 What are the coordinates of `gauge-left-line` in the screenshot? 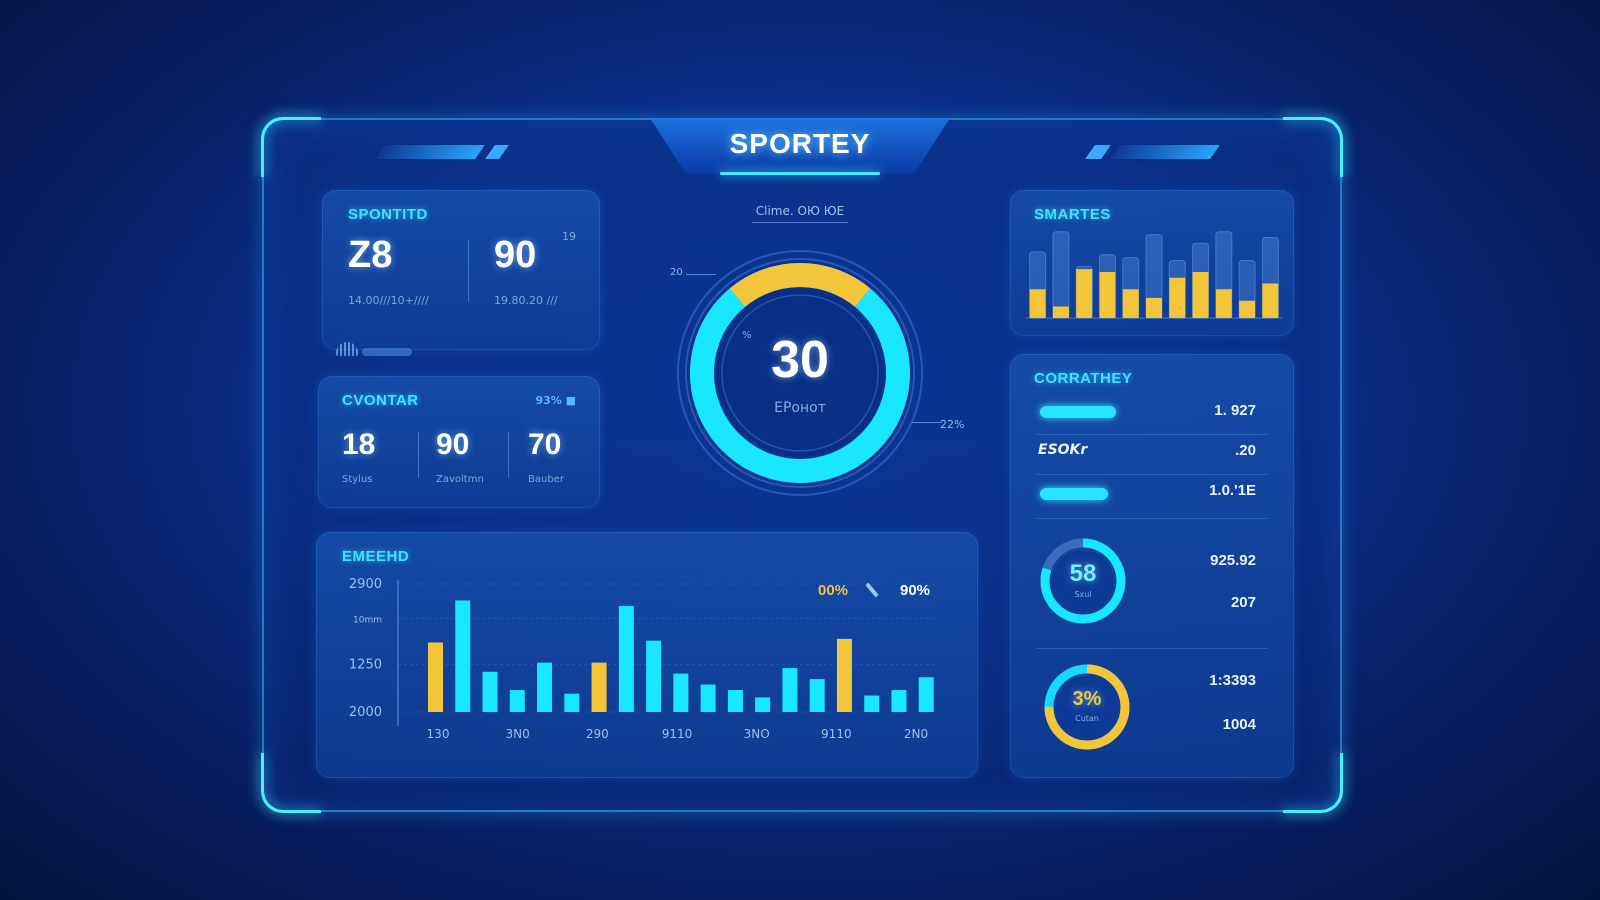 It's located at (701, 274).